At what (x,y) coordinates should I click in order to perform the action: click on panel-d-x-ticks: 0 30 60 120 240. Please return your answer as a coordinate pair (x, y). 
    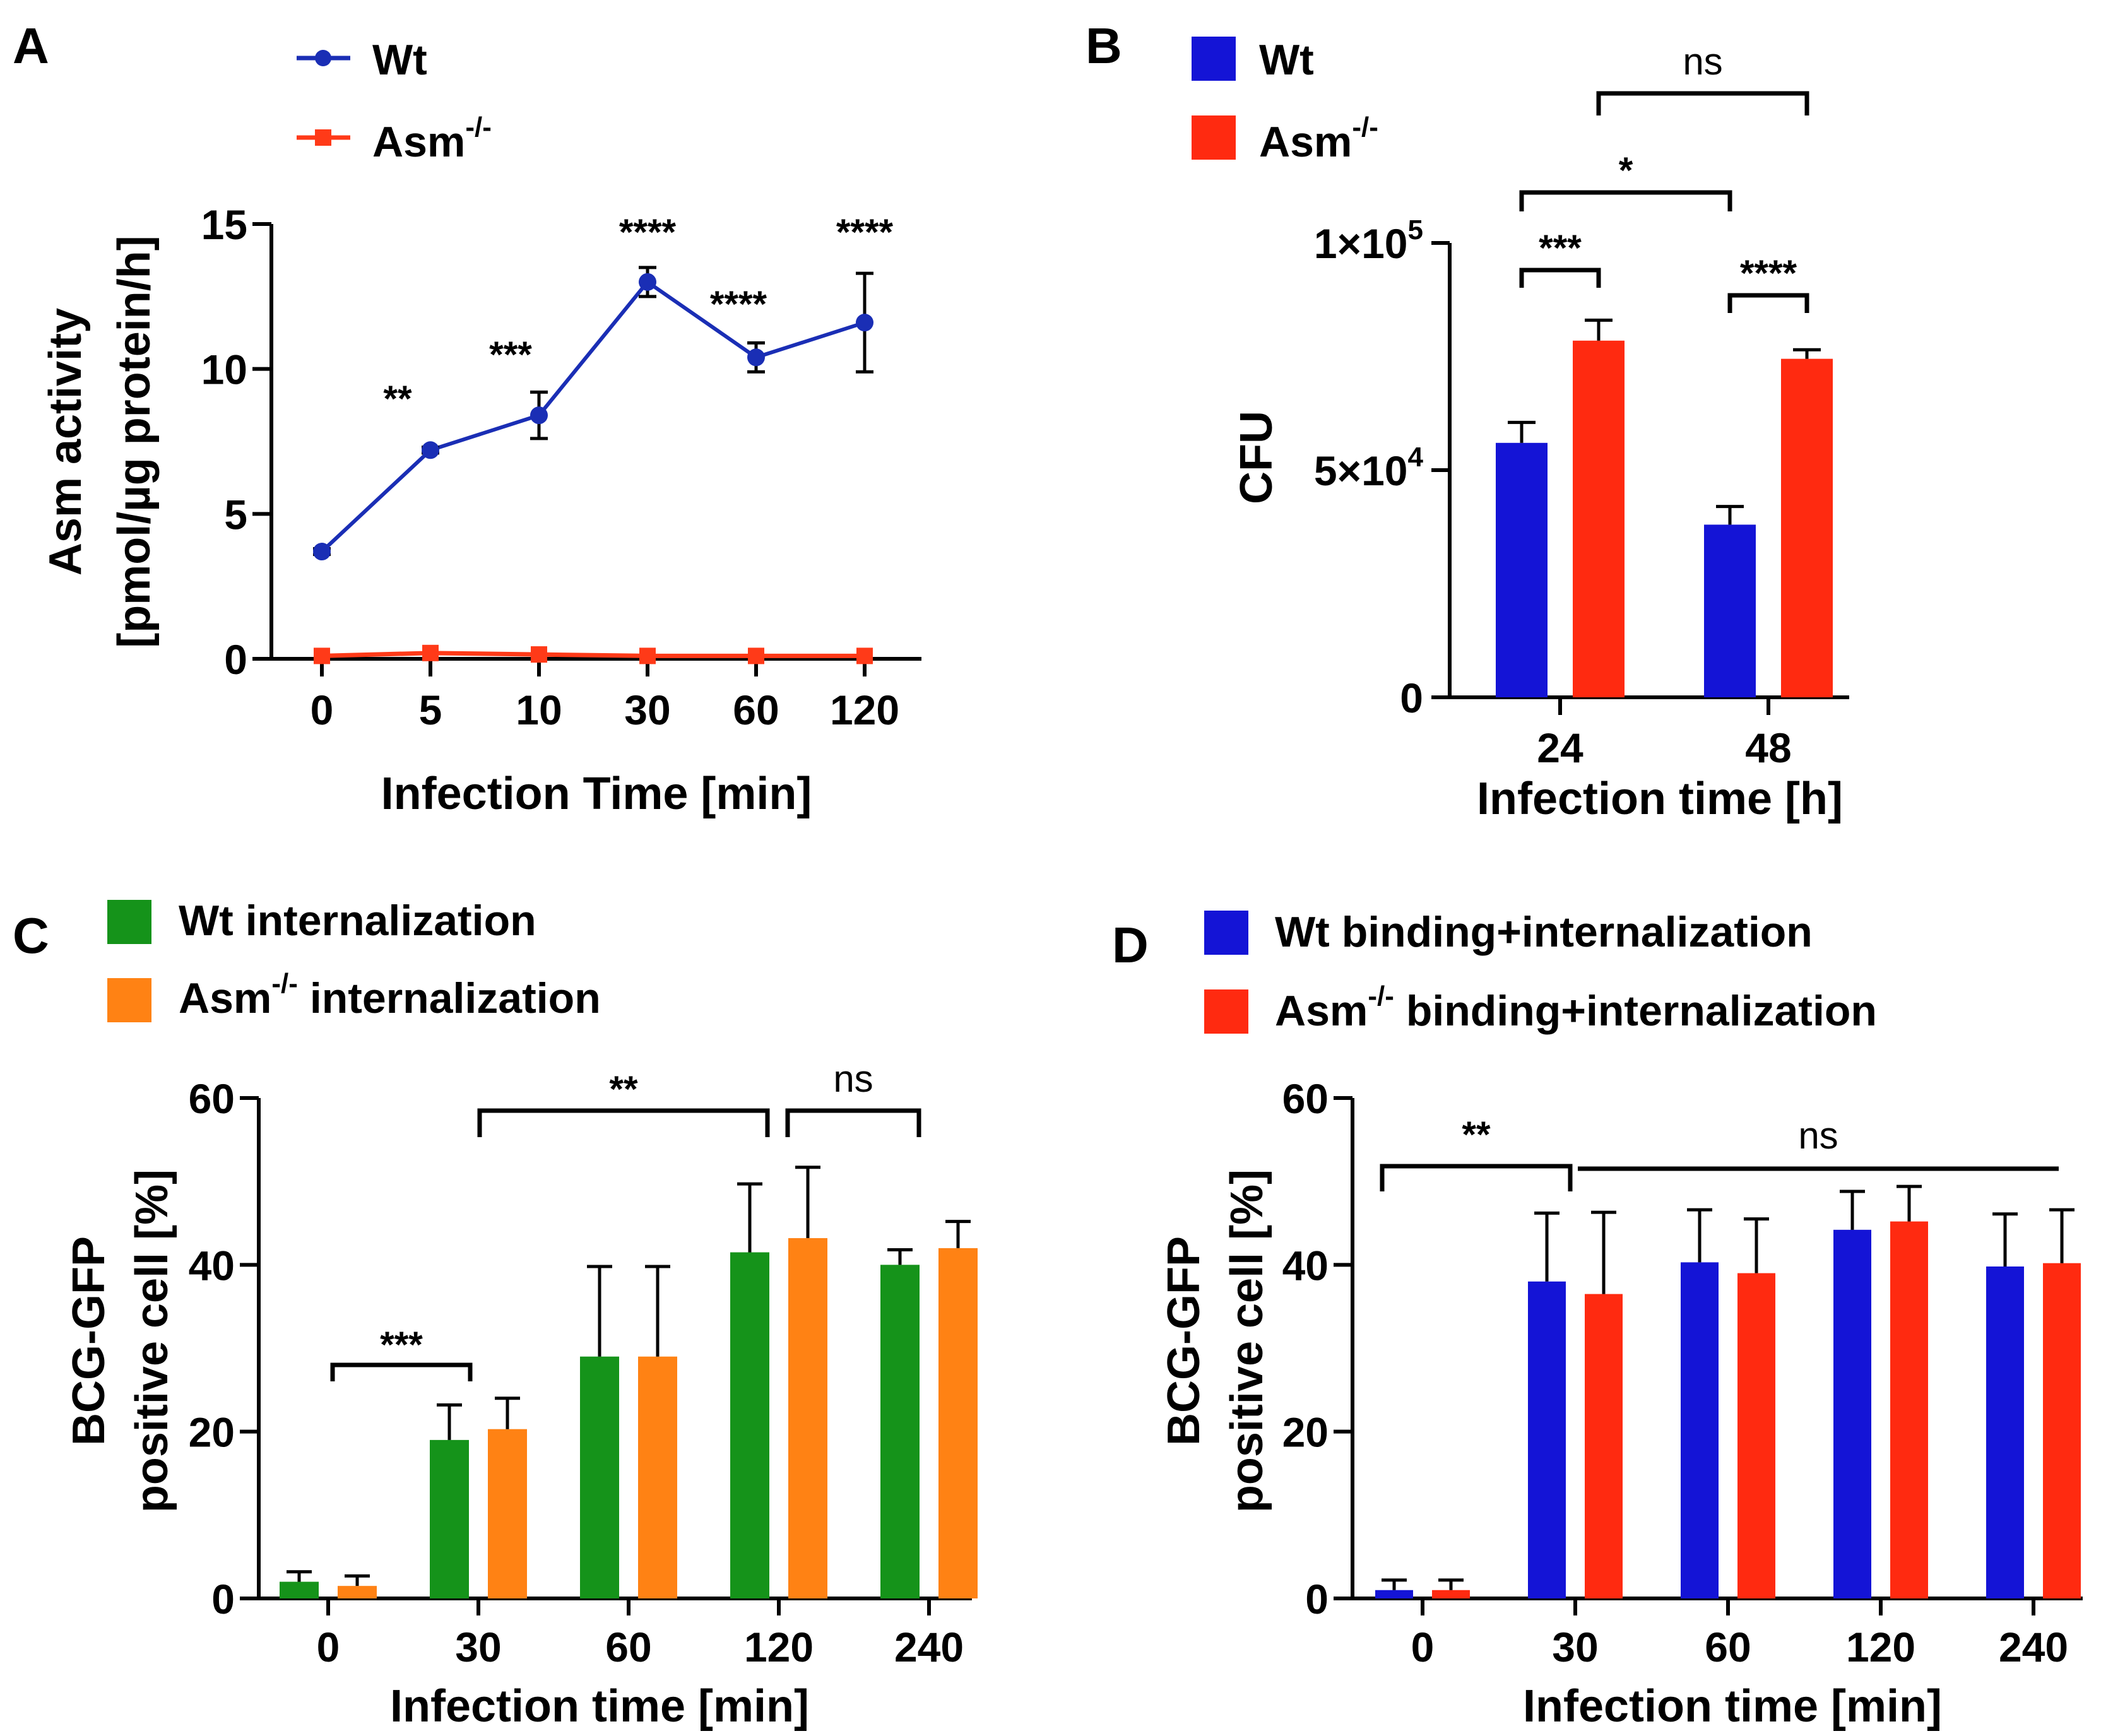
    Looking at the image, I should click on (1739, 1634).